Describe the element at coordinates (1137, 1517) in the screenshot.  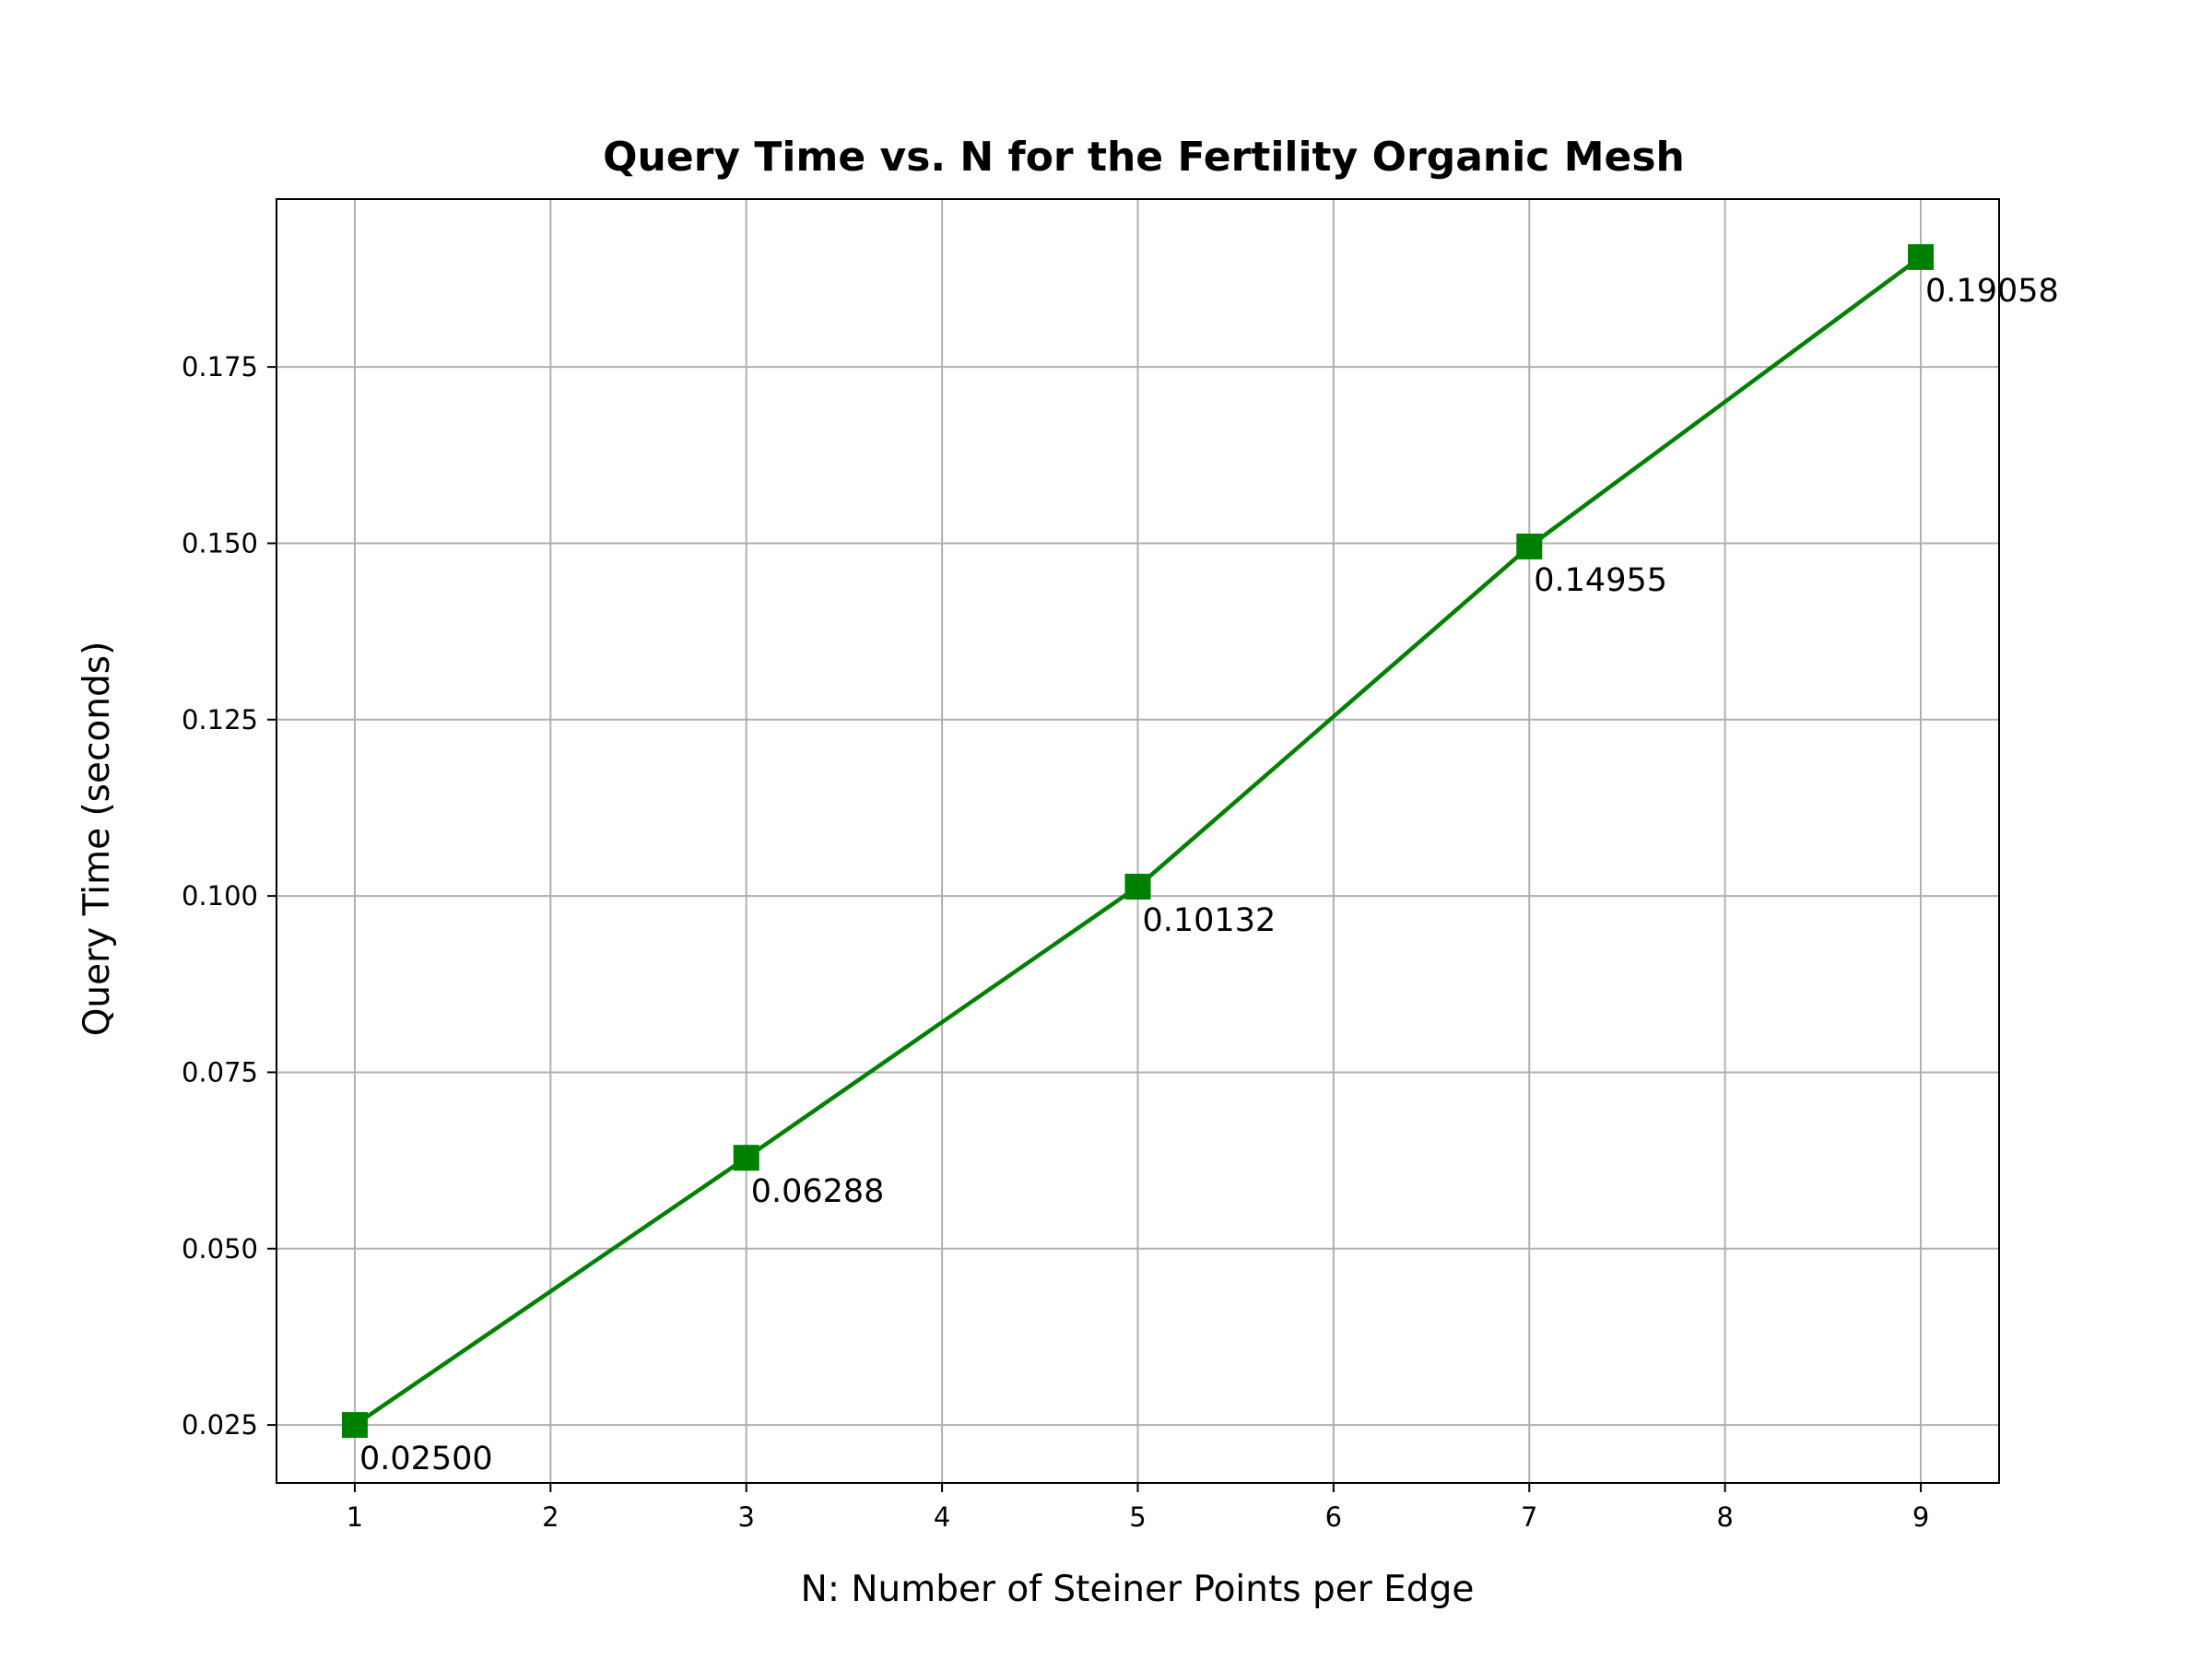
I see `x-tick-label: 5` at that location.